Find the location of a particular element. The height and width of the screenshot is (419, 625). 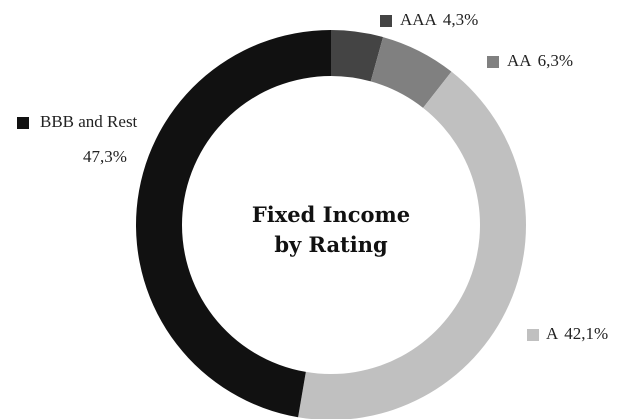

slice-label-group: AA 6,3% is located at coordinates (540, 60).